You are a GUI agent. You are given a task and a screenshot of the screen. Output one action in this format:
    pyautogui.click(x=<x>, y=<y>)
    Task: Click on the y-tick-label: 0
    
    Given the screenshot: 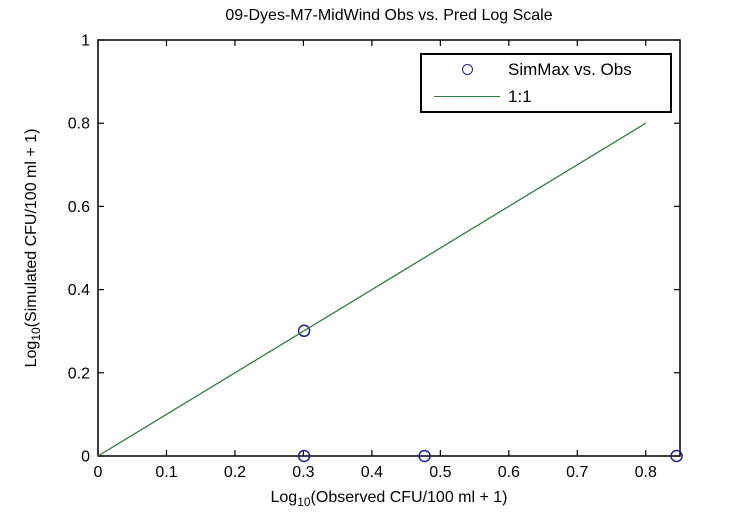 What is the action you would take?
    pyautogui.click(x=85, y=457)
    